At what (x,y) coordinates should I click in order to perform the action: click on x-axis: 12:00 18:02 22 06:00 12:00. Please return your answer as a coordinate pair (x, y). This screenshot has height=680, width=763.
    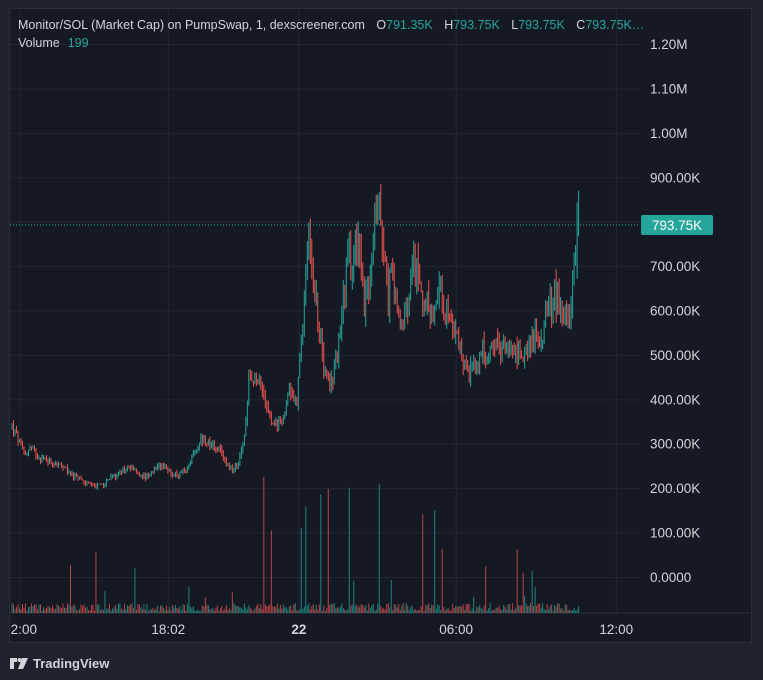
    Looking at the image, I should click on (321, 629).